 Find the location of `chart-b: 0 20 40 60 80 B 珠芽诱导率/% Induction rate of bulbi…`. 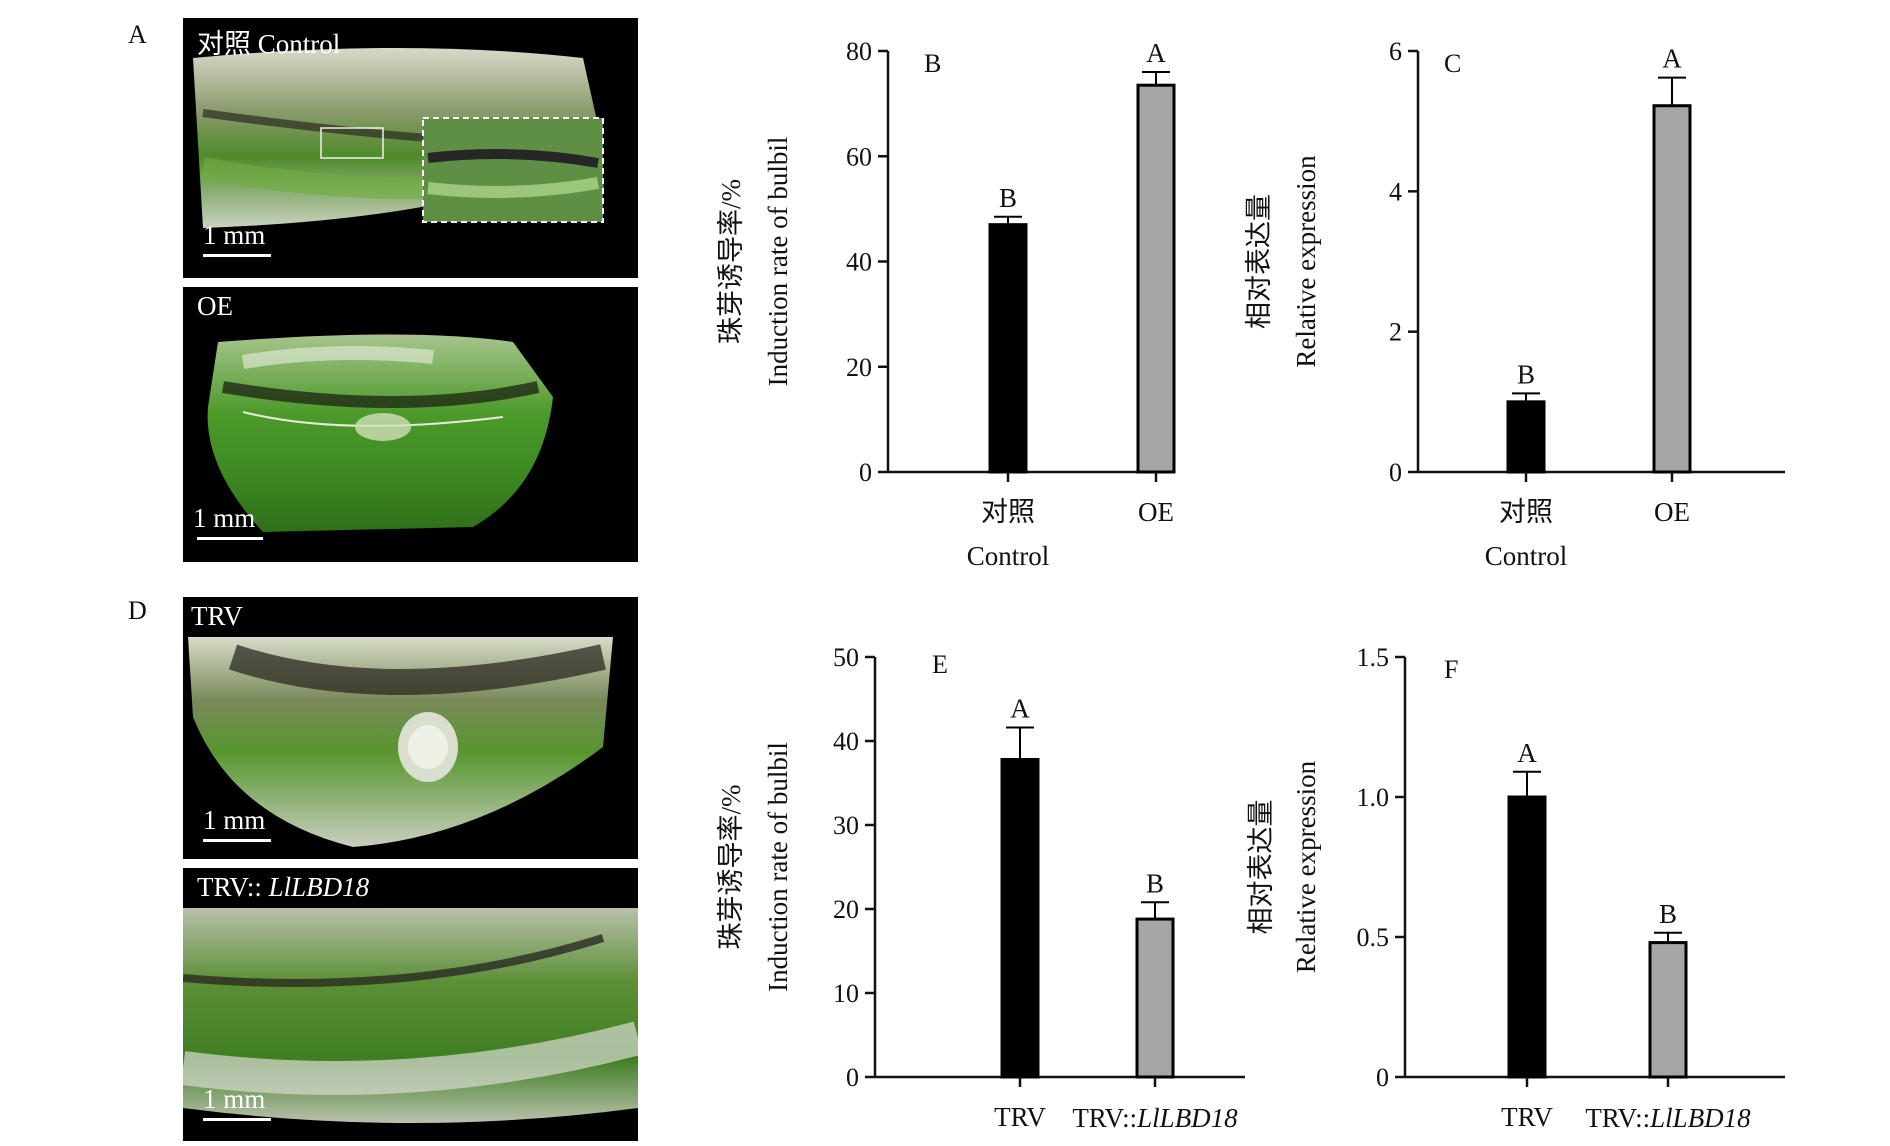

chart-b: 0 20 40 60 80 B 珠芽诱导率/% Induction rate of bulbi… is located at coordinates (946, 304).